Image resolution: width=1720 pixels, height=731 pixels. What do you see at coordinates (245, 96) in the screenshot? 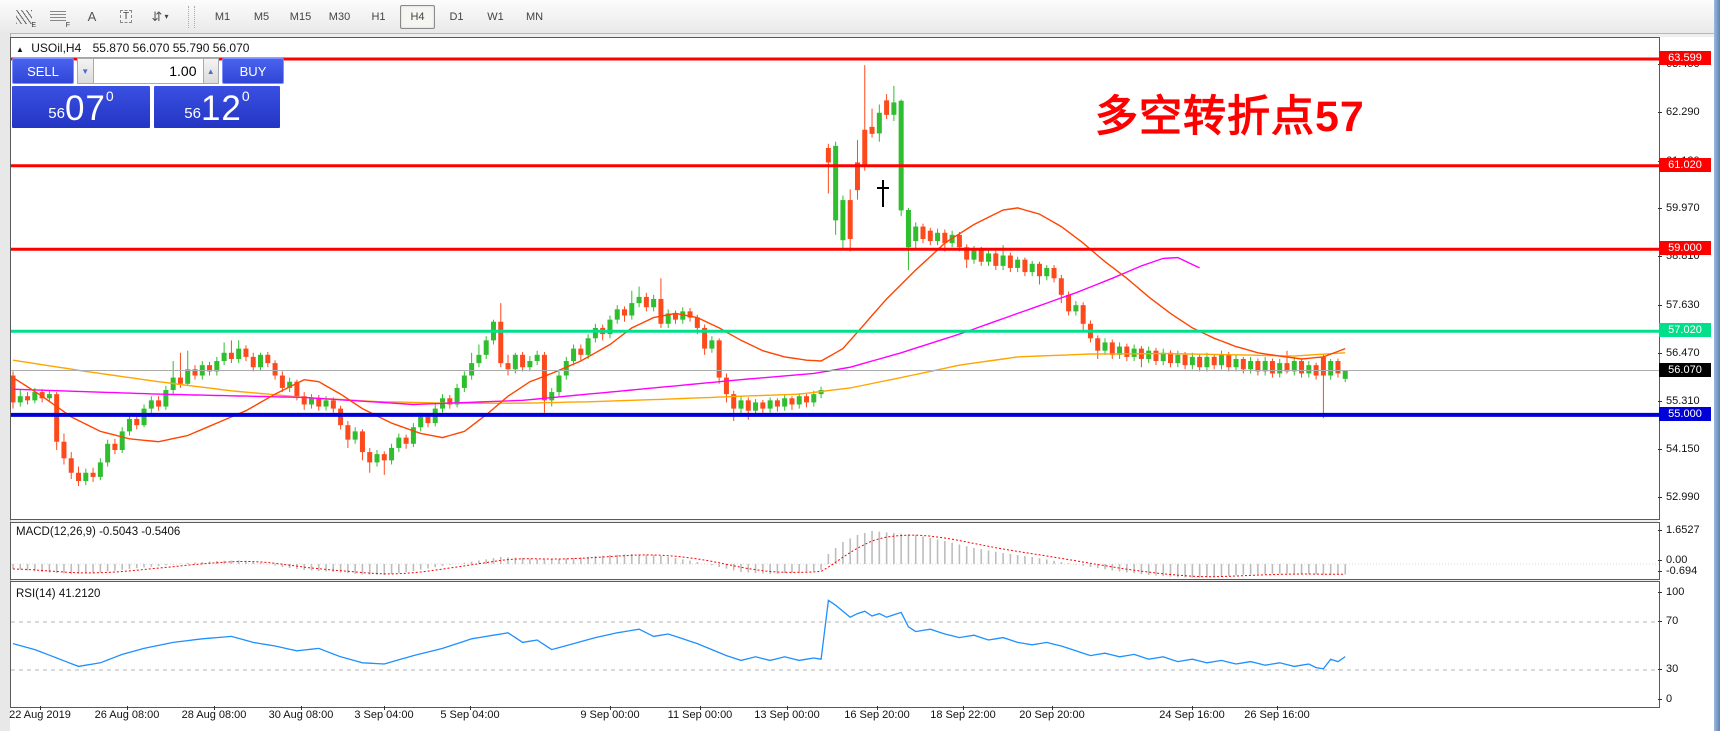
I see `buy-price-point: 0` at bounding box center [245, 96].